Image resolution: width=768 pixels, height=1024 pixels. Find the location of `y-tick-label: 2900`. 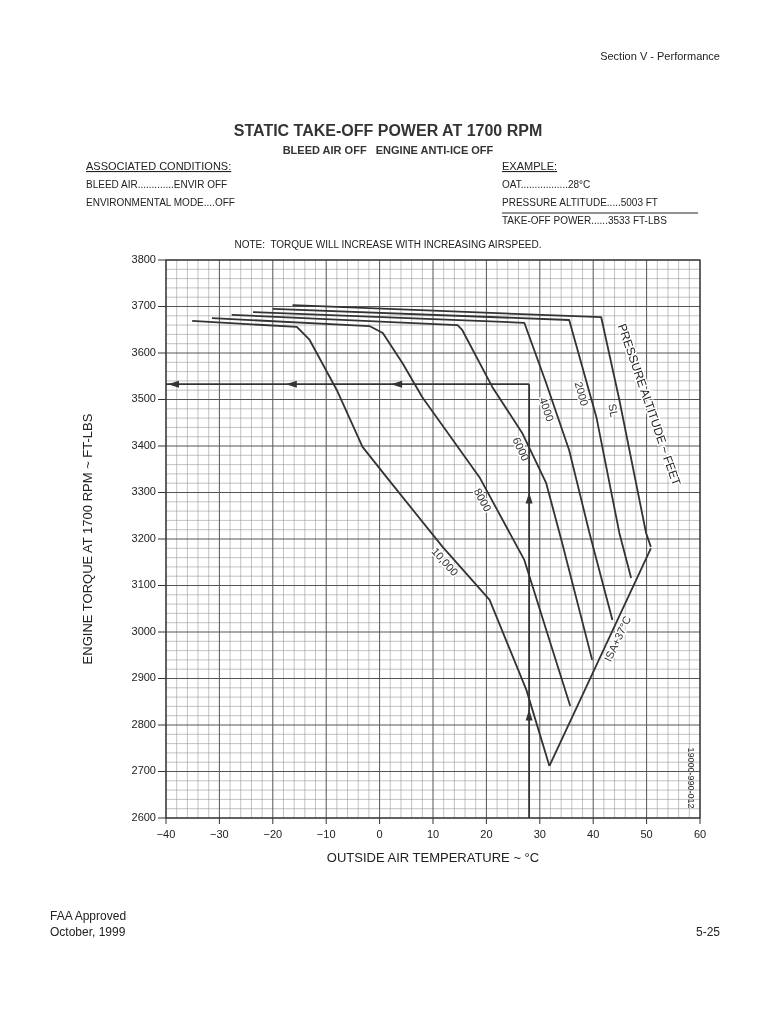

y-tick-label: 2900 is located at coordinates (143, 677).